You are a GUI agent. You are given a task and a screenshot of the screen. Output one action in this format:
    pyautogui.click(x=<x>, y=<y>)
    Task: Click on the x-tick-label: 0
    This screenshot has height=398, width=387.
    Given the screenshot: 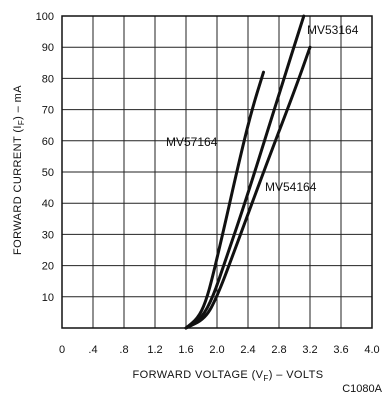 What is the action you would take?
    pyautogui.click(x=62, y=350)
    